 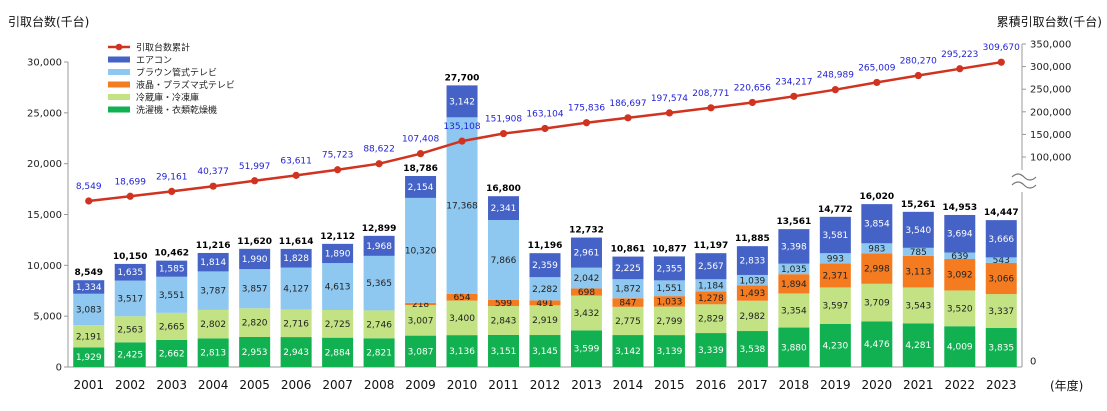 I want to click on data-label: 1,635, so click(x=130, y=273).